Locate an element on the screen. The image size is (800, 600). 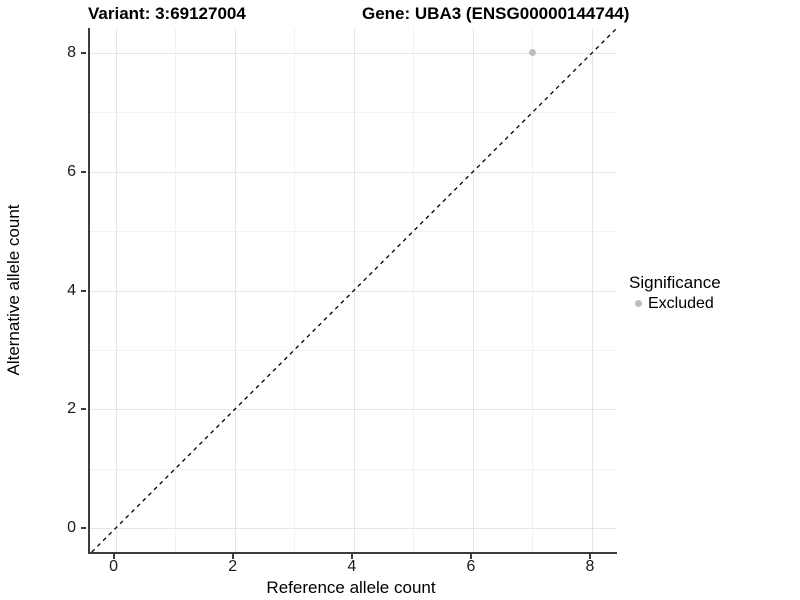
data-point is located at coordinates (532, 53).